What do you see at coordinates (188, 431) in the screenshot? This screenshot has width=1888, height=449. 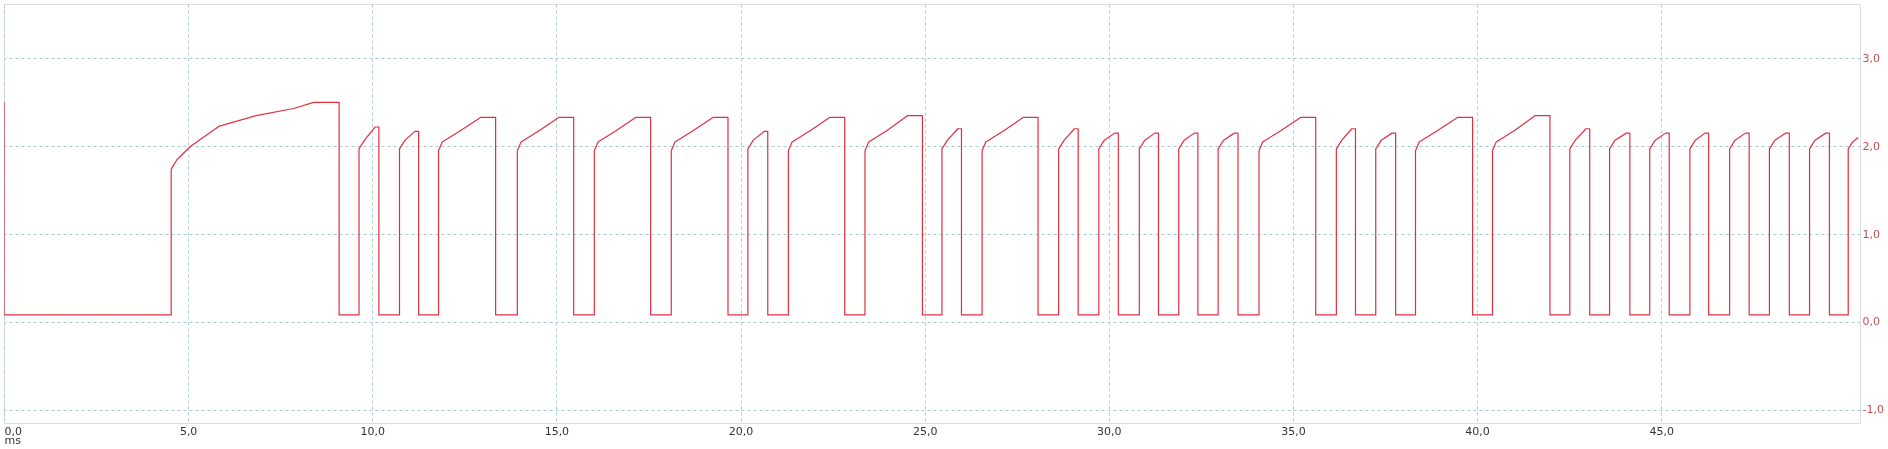 I see `x-tick-label: 5,0` at bounding box center [188, 431].